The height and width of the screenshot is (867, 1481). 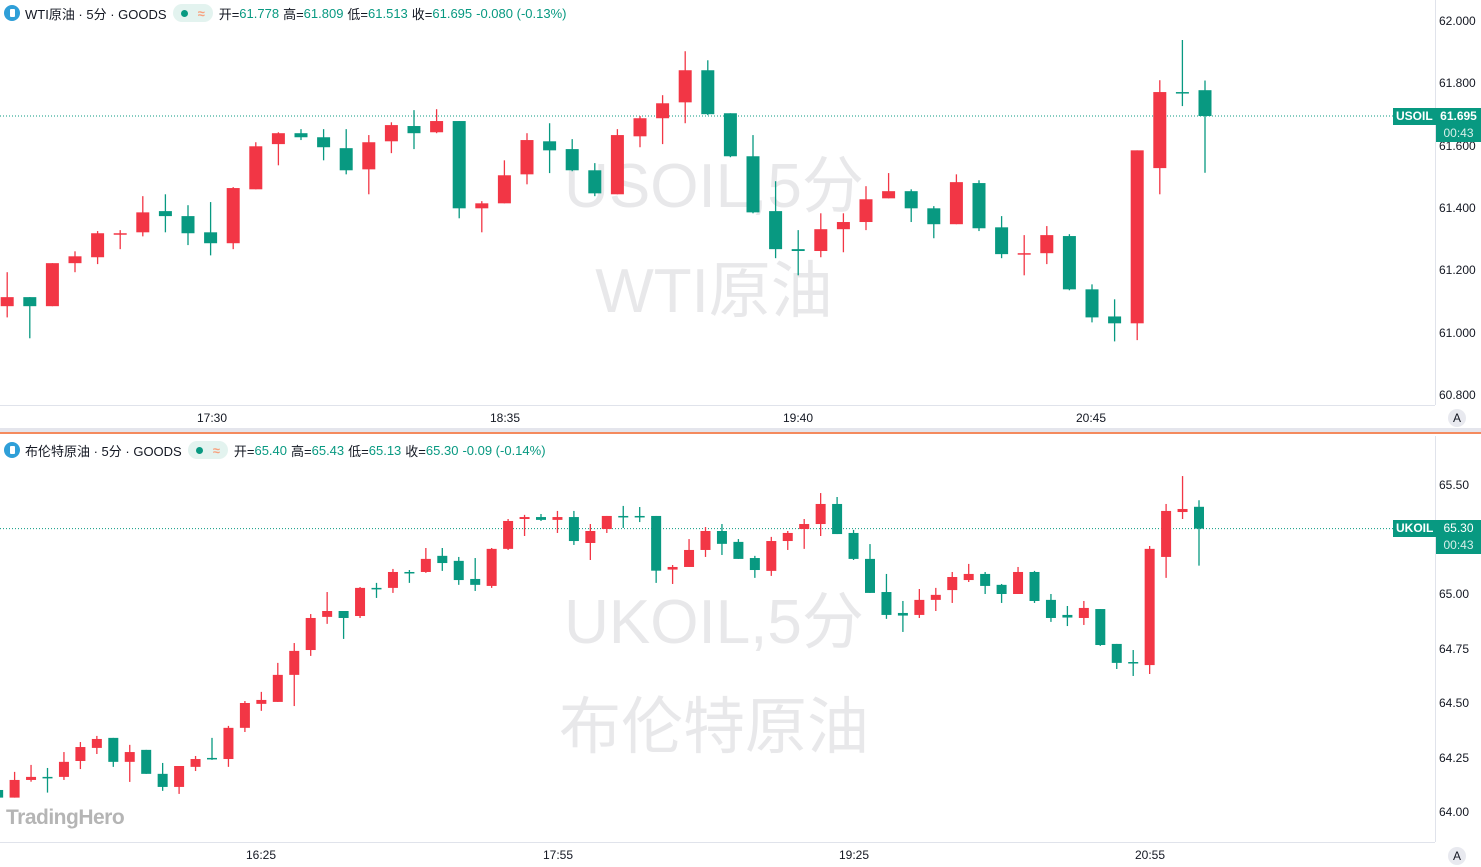 I want to click on pane-separator, so click(x=740, y=430).